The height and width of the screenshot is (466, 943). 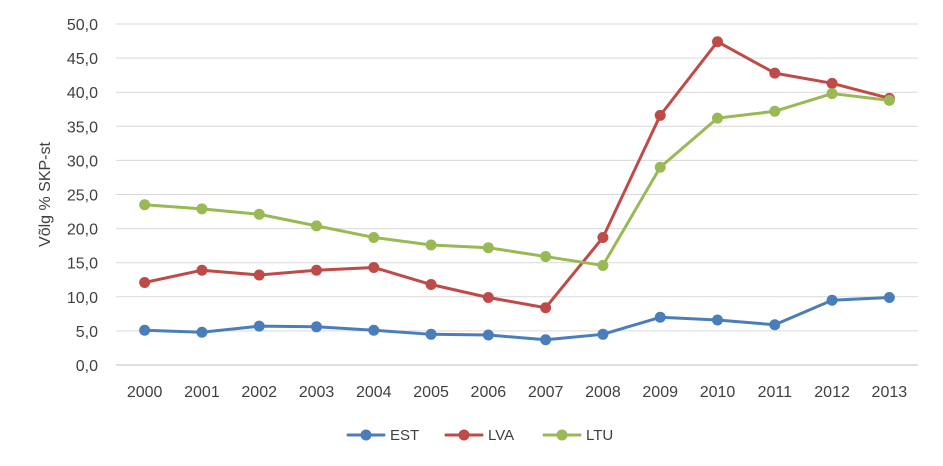 I want to click on y-tick-label: 45,0, so click(x=82, y=59).